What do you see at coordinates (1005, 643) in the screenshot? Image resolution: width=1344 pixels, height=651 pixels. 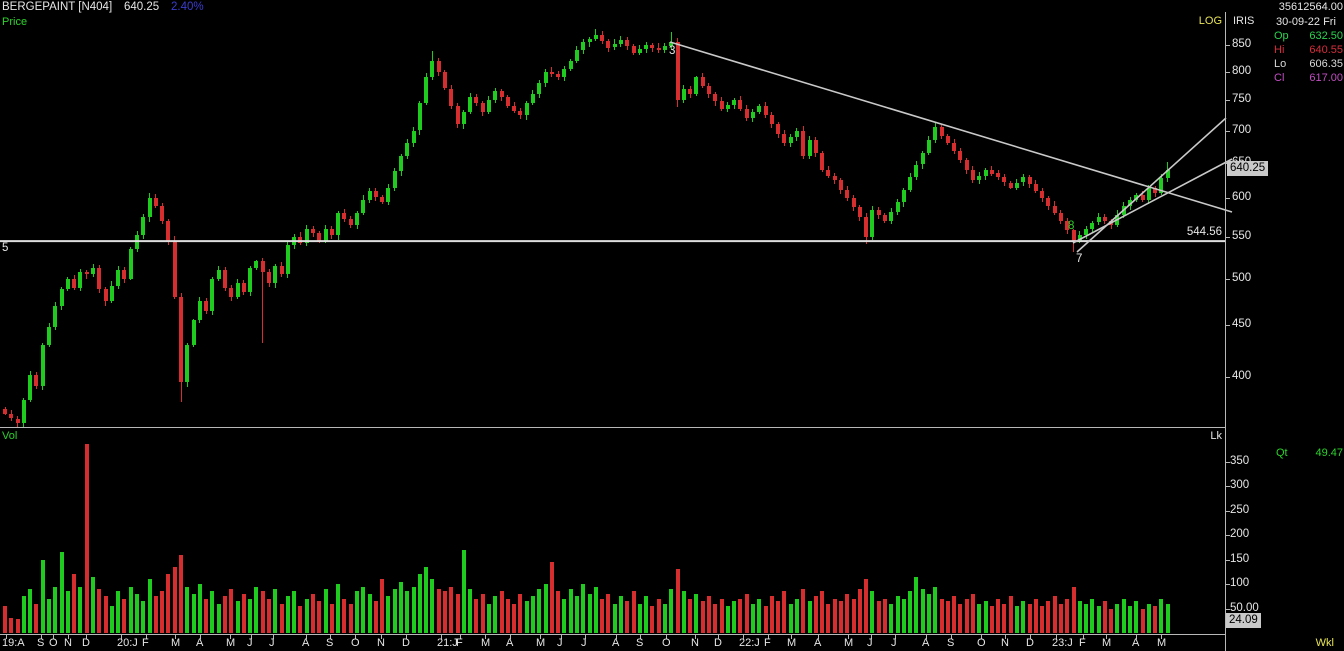 I see `time-axis-label: N` at bounding box center [1005, 643].